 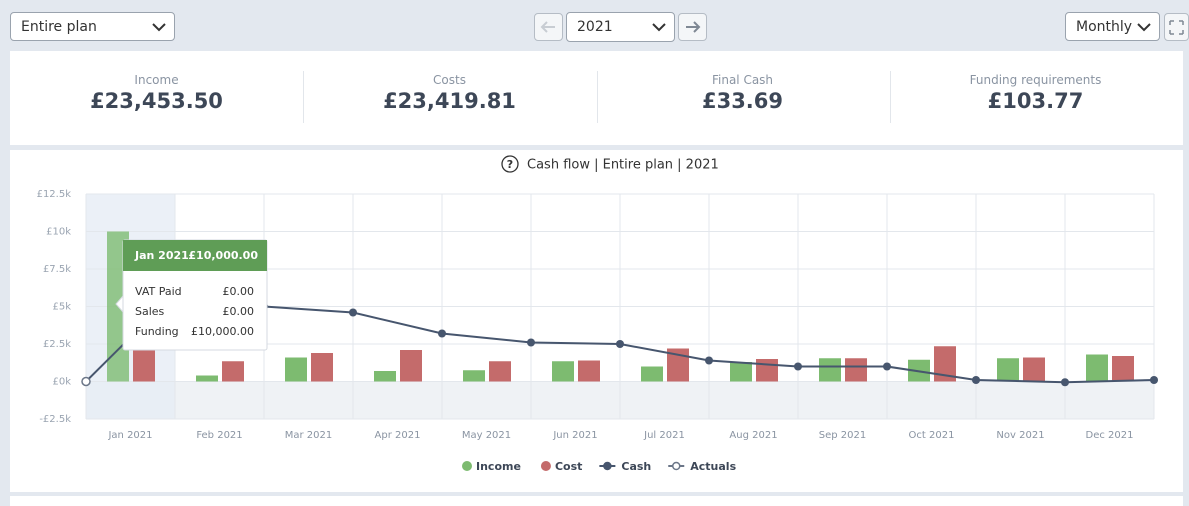 I want to click on stat-label: Costs, so click(x=449, y=80).